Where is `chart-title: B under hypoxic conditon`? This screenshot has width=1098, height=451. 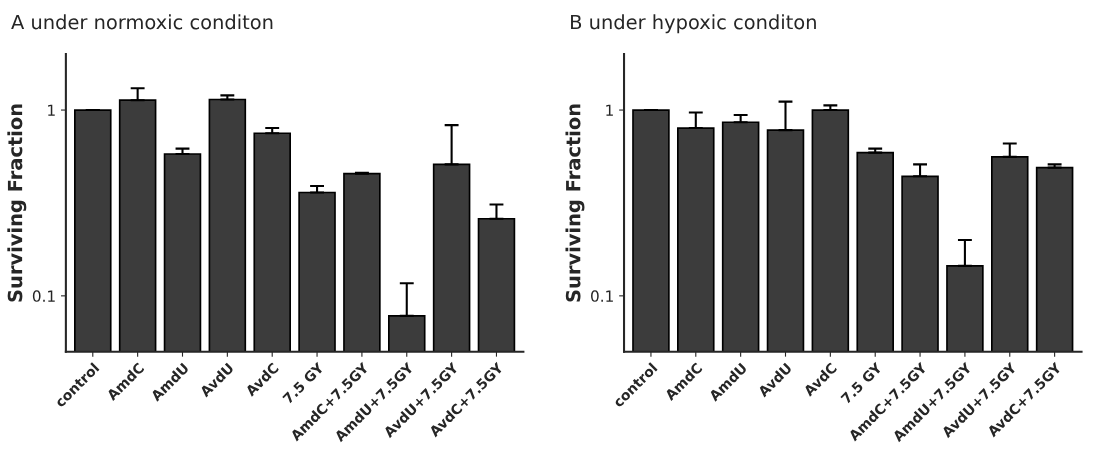
chart-title: B under hypoxic conditon is located at coordinates (693, 24).